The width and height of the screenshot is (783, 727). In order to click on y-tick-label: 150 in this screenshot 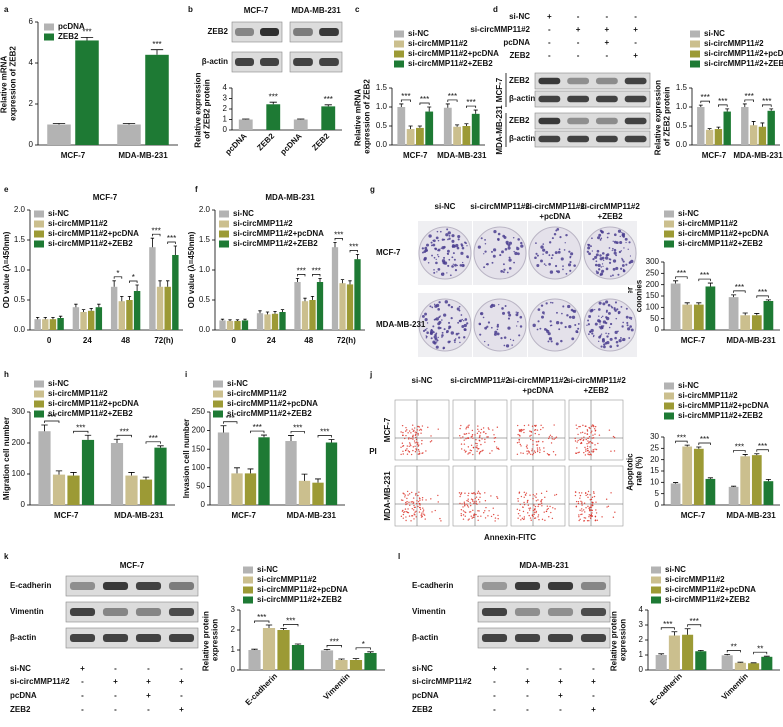, I will do `click(199, 448)`.